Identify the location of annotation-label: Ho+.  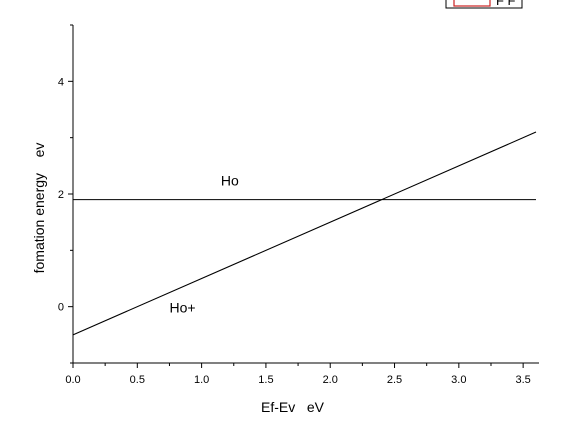
(182, 307).